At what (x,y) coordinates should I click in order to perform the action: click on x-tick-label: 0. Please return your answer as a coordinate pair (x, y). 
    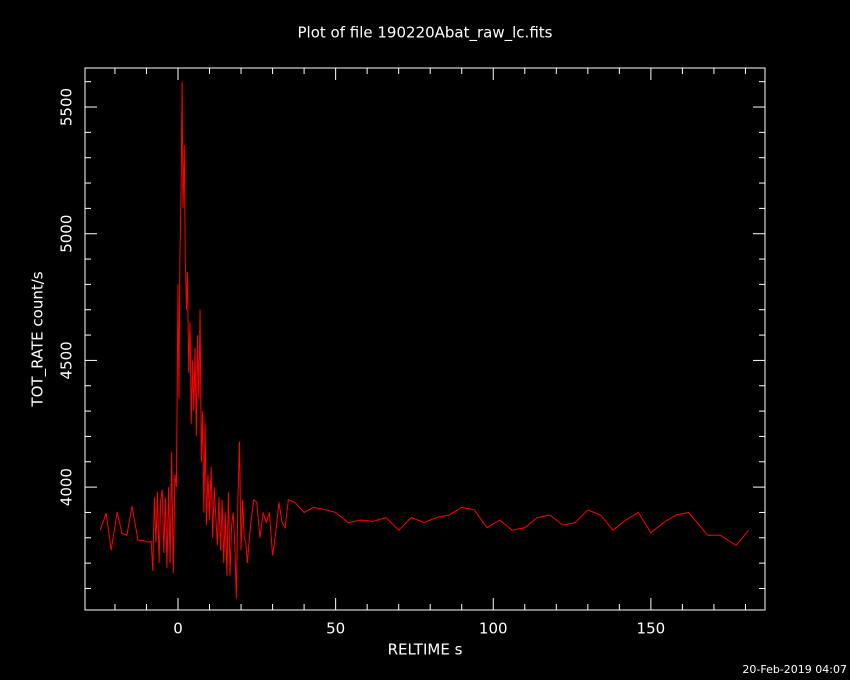
    Looking at the image, I should click on (178, 629).